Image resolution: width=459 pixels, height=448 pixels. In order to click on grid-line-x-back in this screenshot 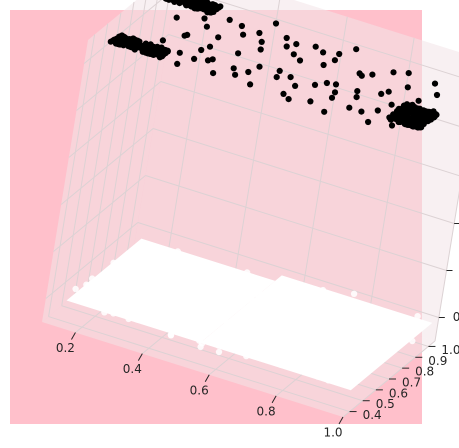, I will do `click(257, 139)`.